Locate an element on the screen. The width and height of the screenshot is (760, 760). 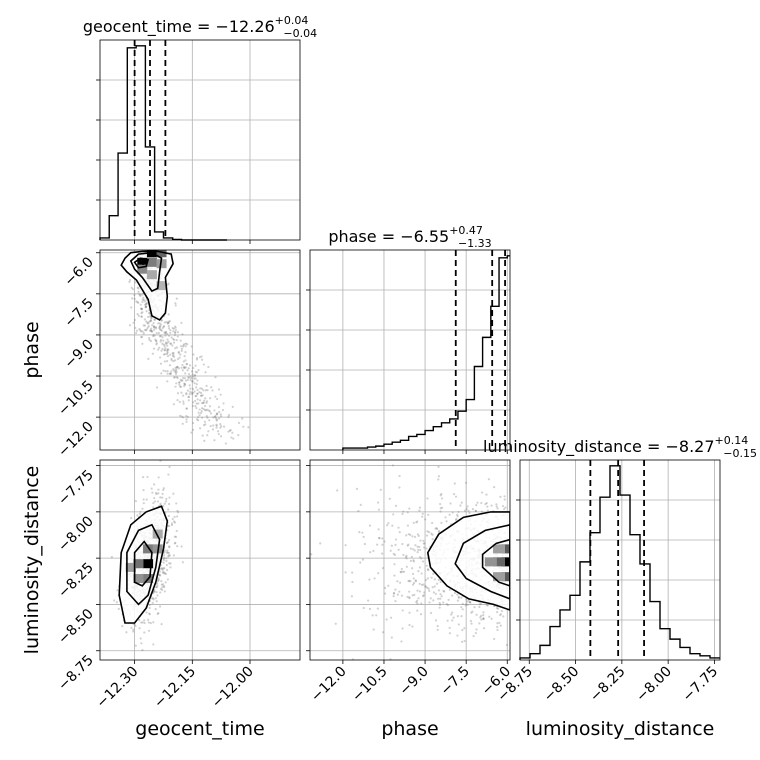
hist-geocent-time-frame is located at coordinates (200, 140).